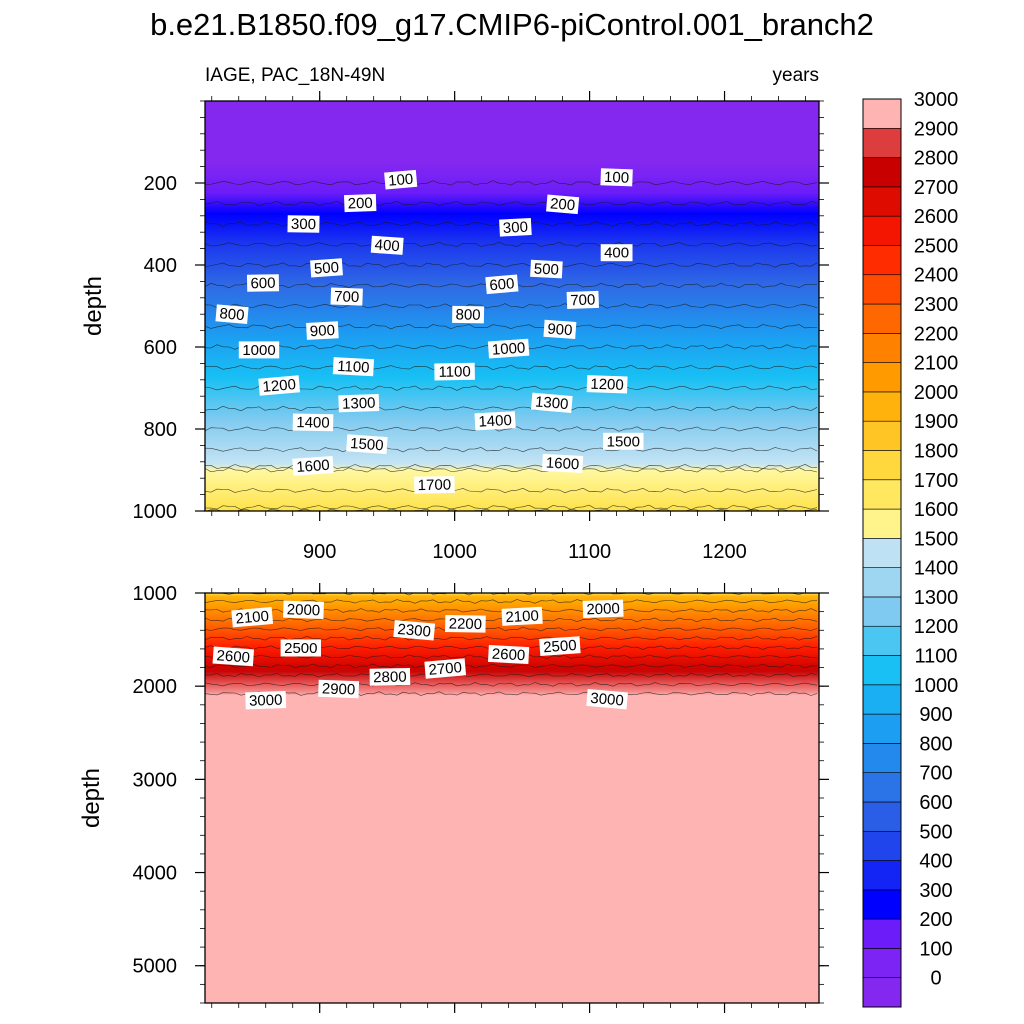 This screenshot has height=1024, width=1024. I want to click on chart-subtitle-left: IAGE, PAC_18N-49N, so click(295, 75).